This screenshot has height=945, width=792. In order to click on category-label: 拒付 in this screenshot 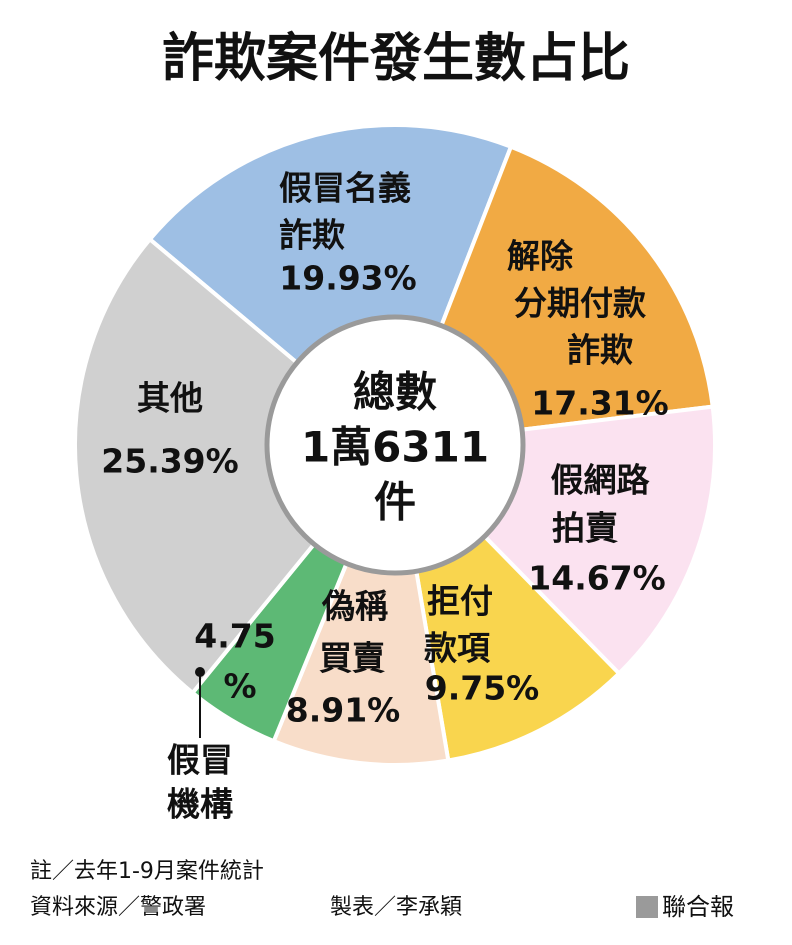, I will do `click(460, 601)`.